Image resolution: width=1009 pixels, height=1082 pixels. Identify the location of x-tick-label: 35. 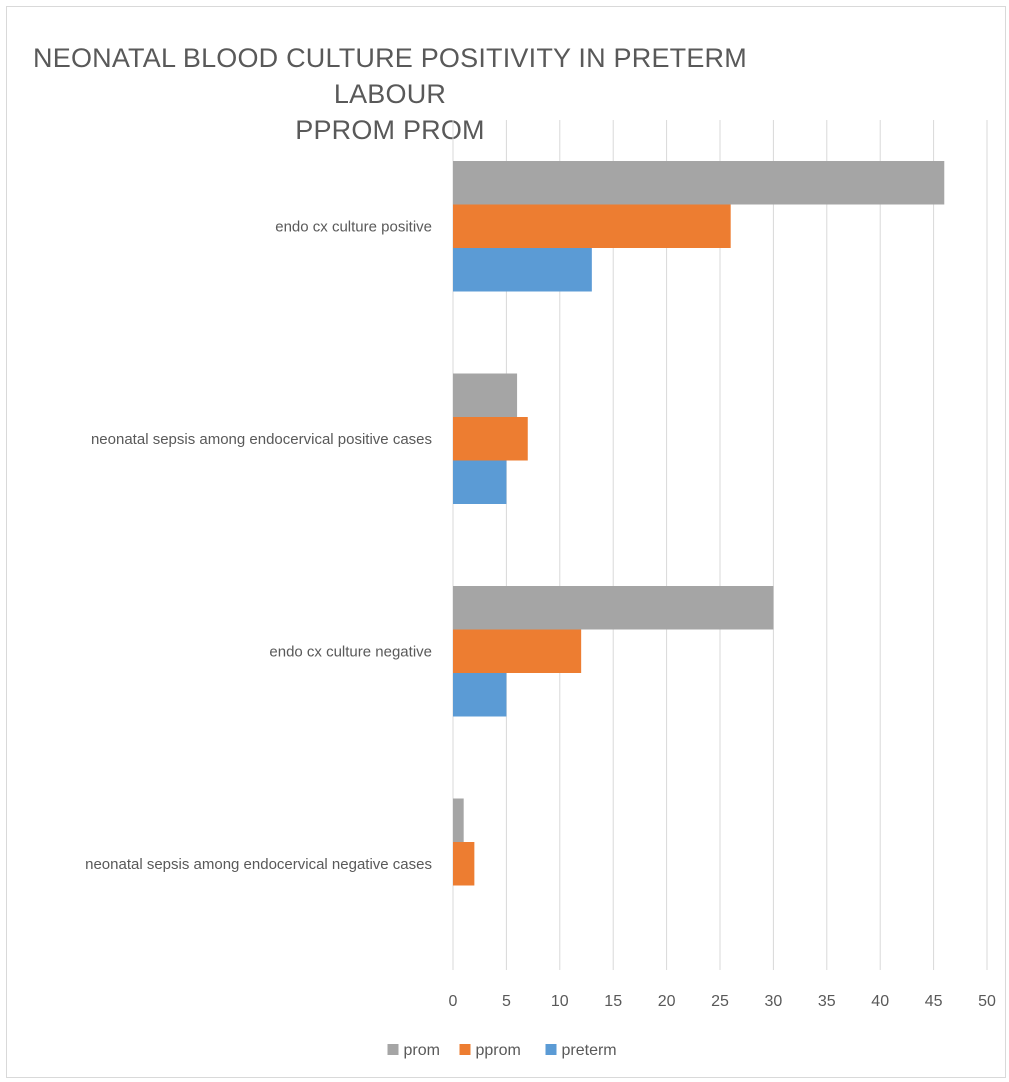
(827, 1001).